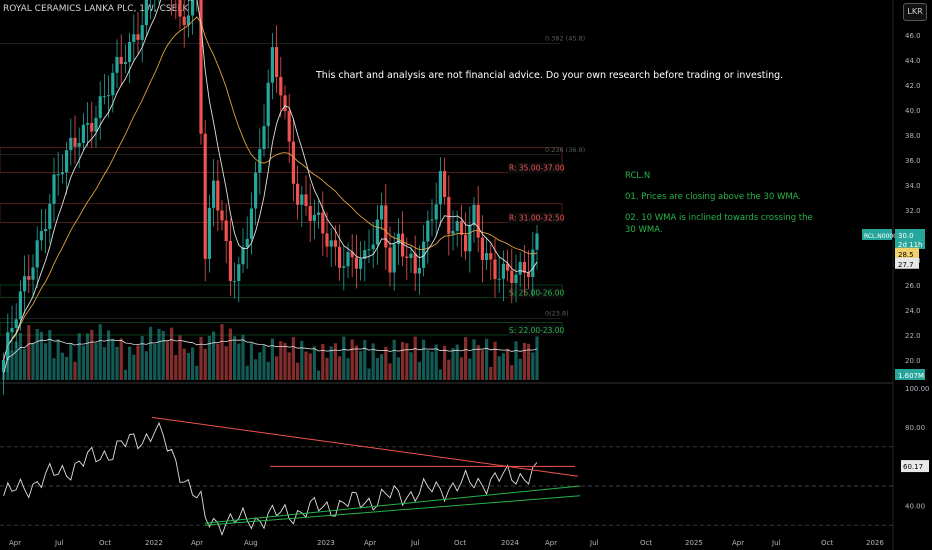 This screenshot has width=932, height=550. I want to click on rsi-tick-label: 100.00, so click(917, 389).